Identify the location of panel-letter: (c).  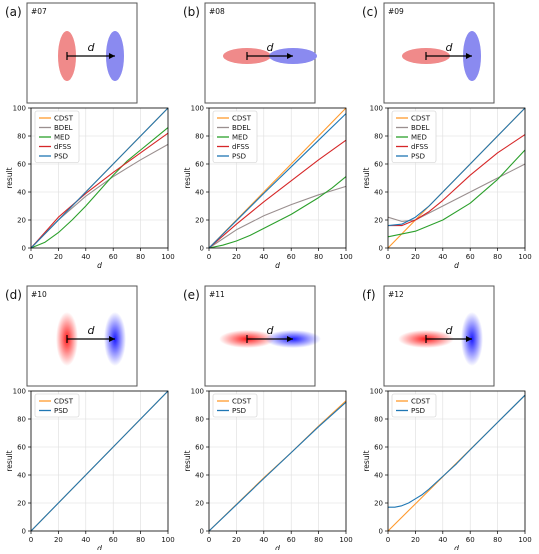
(370, 12).